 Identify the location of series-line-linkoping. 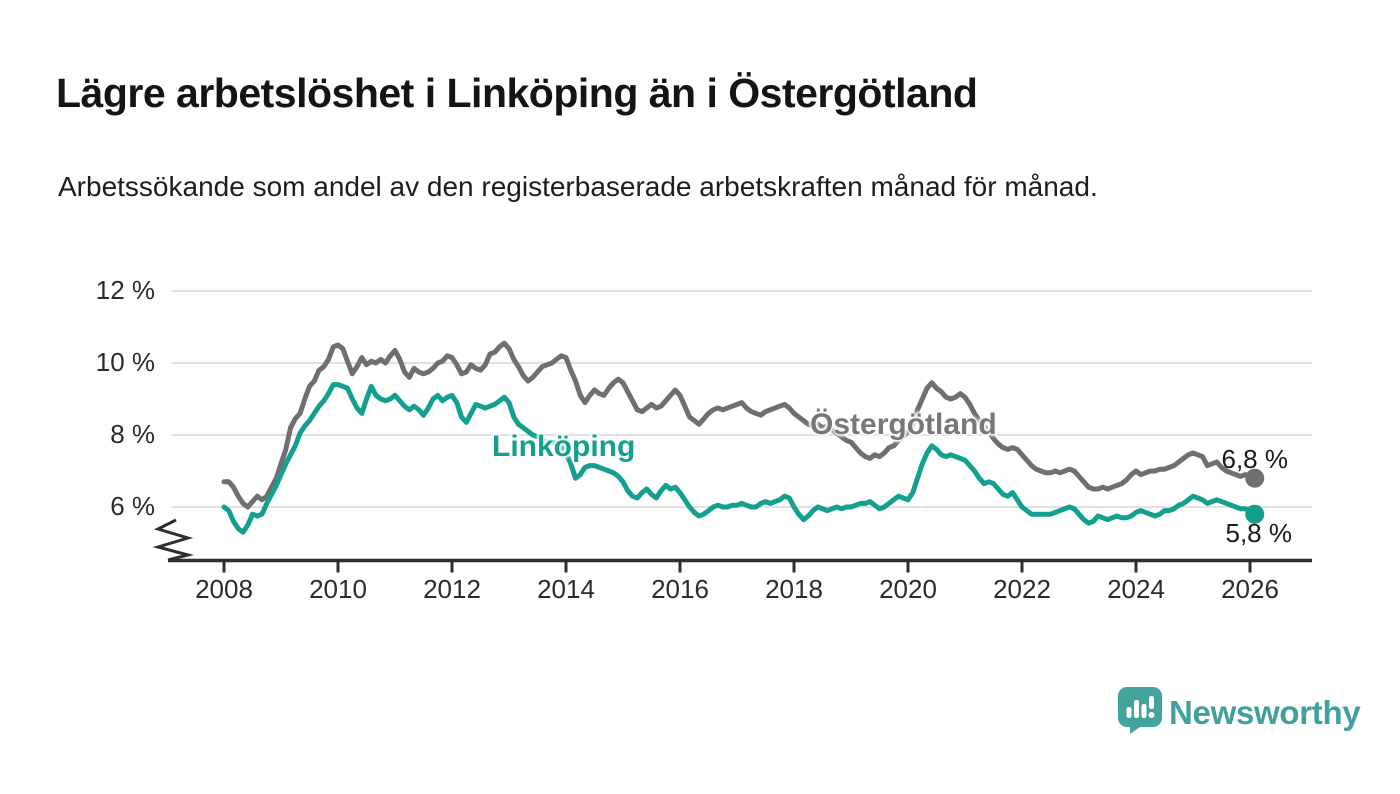
(739, 458).